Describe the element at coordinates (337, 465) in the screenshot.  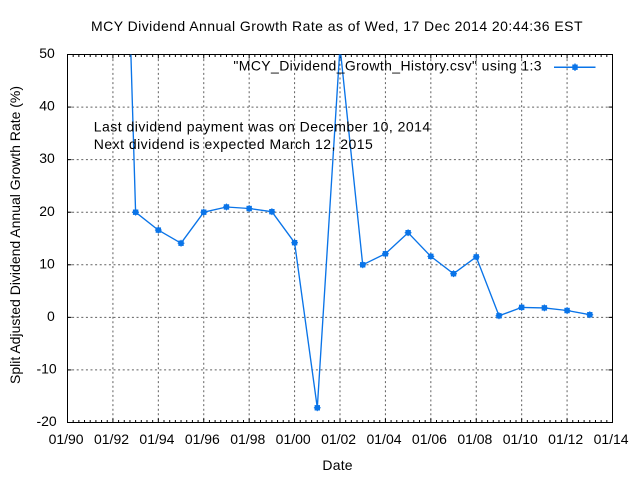
I see `svg-text: Date` at that location.